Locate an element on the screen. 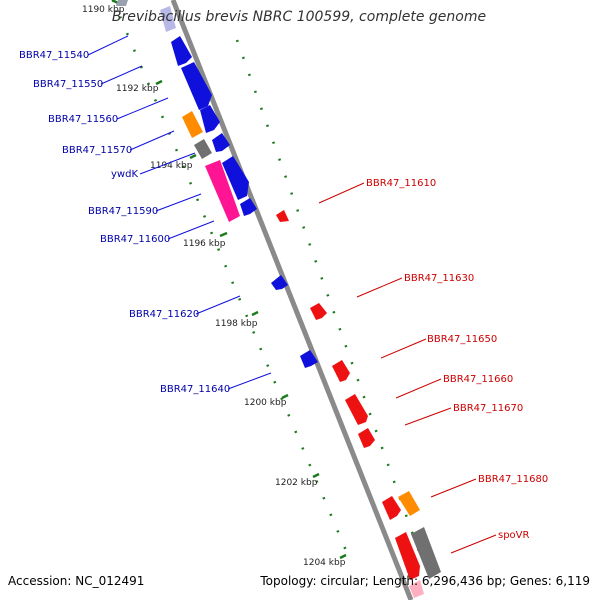 This screenshot has height=604, width=600. gene-label-BBR47_11560: BBR47_11560 is located at coordinates (83, 119).